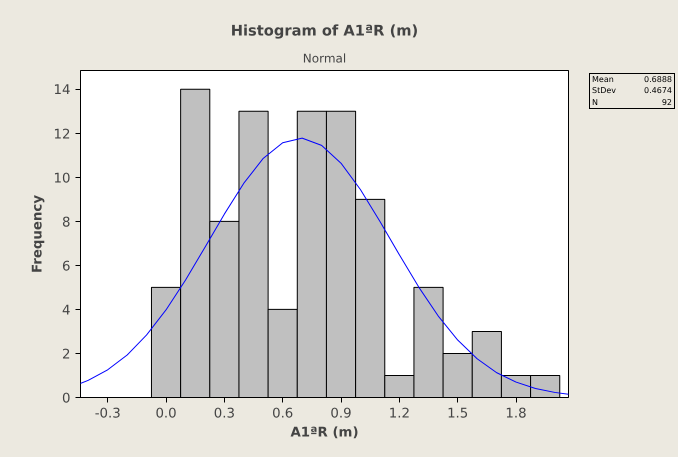 The width and height of the screenshot is (678, 457). Describe the element at coordinates (107, 414) in the screenshot. I see `x-tick-label: -0.3` at that location.